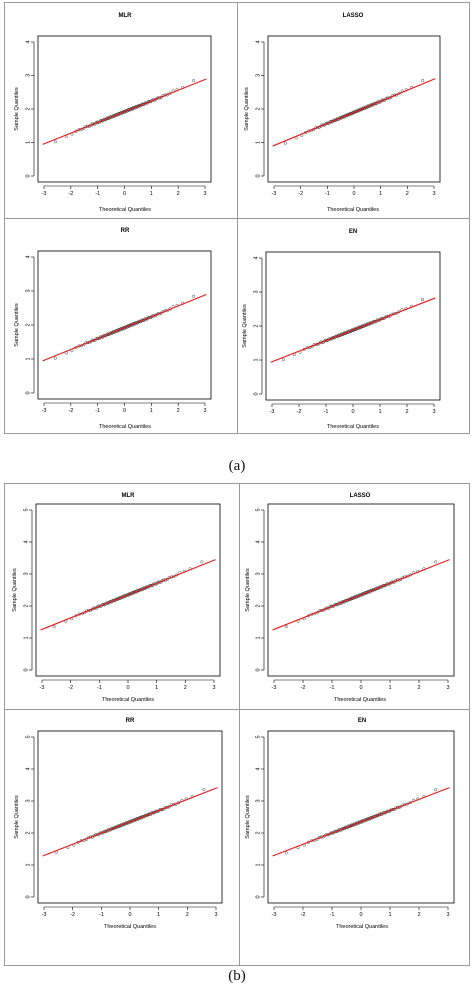  Describe the element at coordinates (360, 700) in the screenshot. I see `panel-b-lasso-x-axis-label: Theoretical Quantiles` at that location.